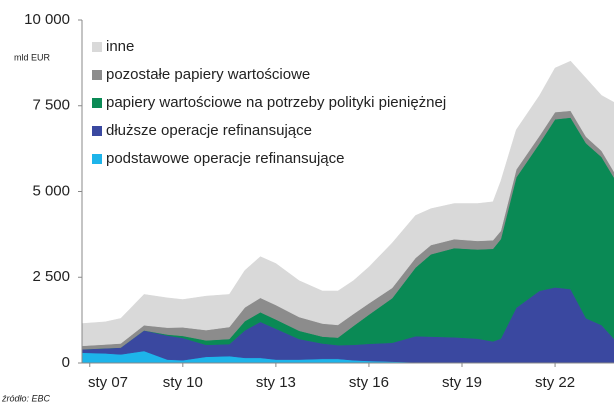 The height and width of the screenshot is (405, 614). Describe the element at coordinates (108, 382) in the screenshot. I see `x-tick-label: sty 07` at that location.